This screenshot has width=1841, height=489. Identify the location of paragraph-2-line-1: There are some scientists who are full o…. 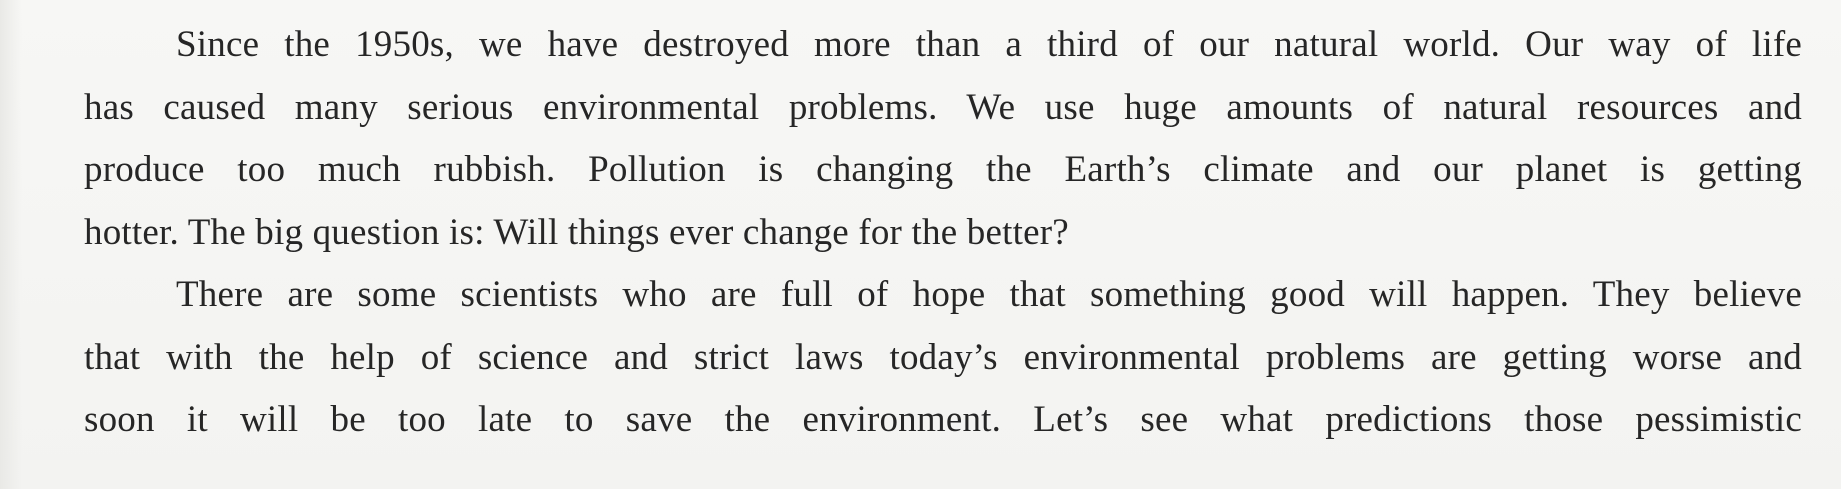
(989, 294).